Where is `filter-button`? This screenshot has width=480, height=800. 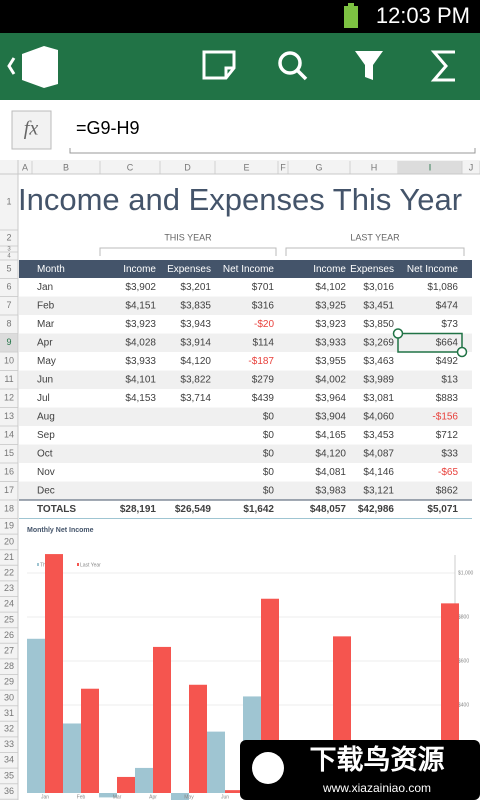 filter-button is located at coordinates (369, 65).